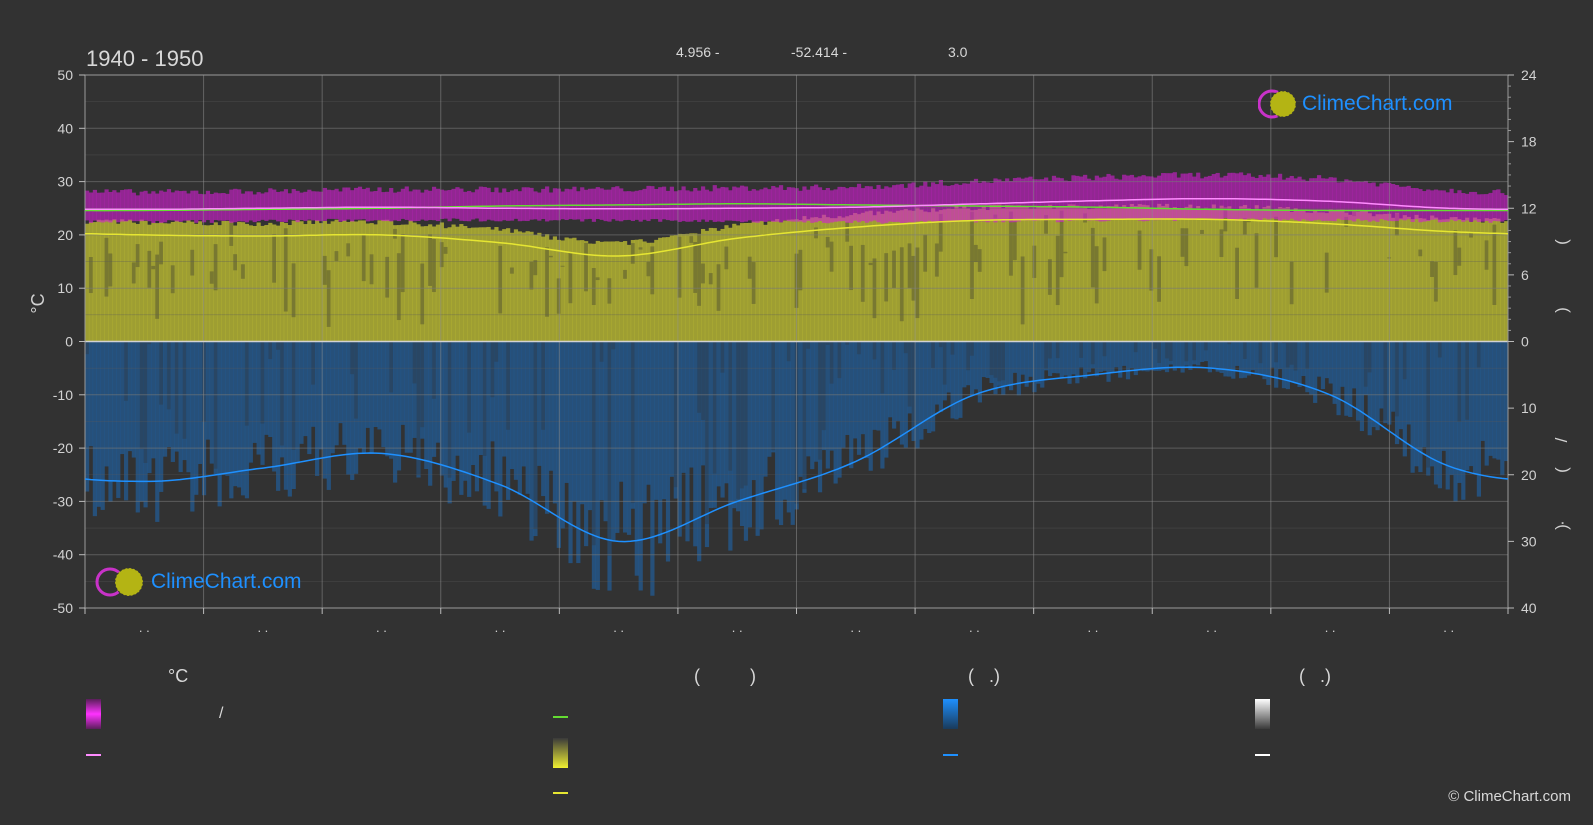 The width and height of the screenshot is (1593, 825). What do you see at coordinates (500, 627) in the screenshot?
I see `month-label: . .` at bounding box center [500, 627].